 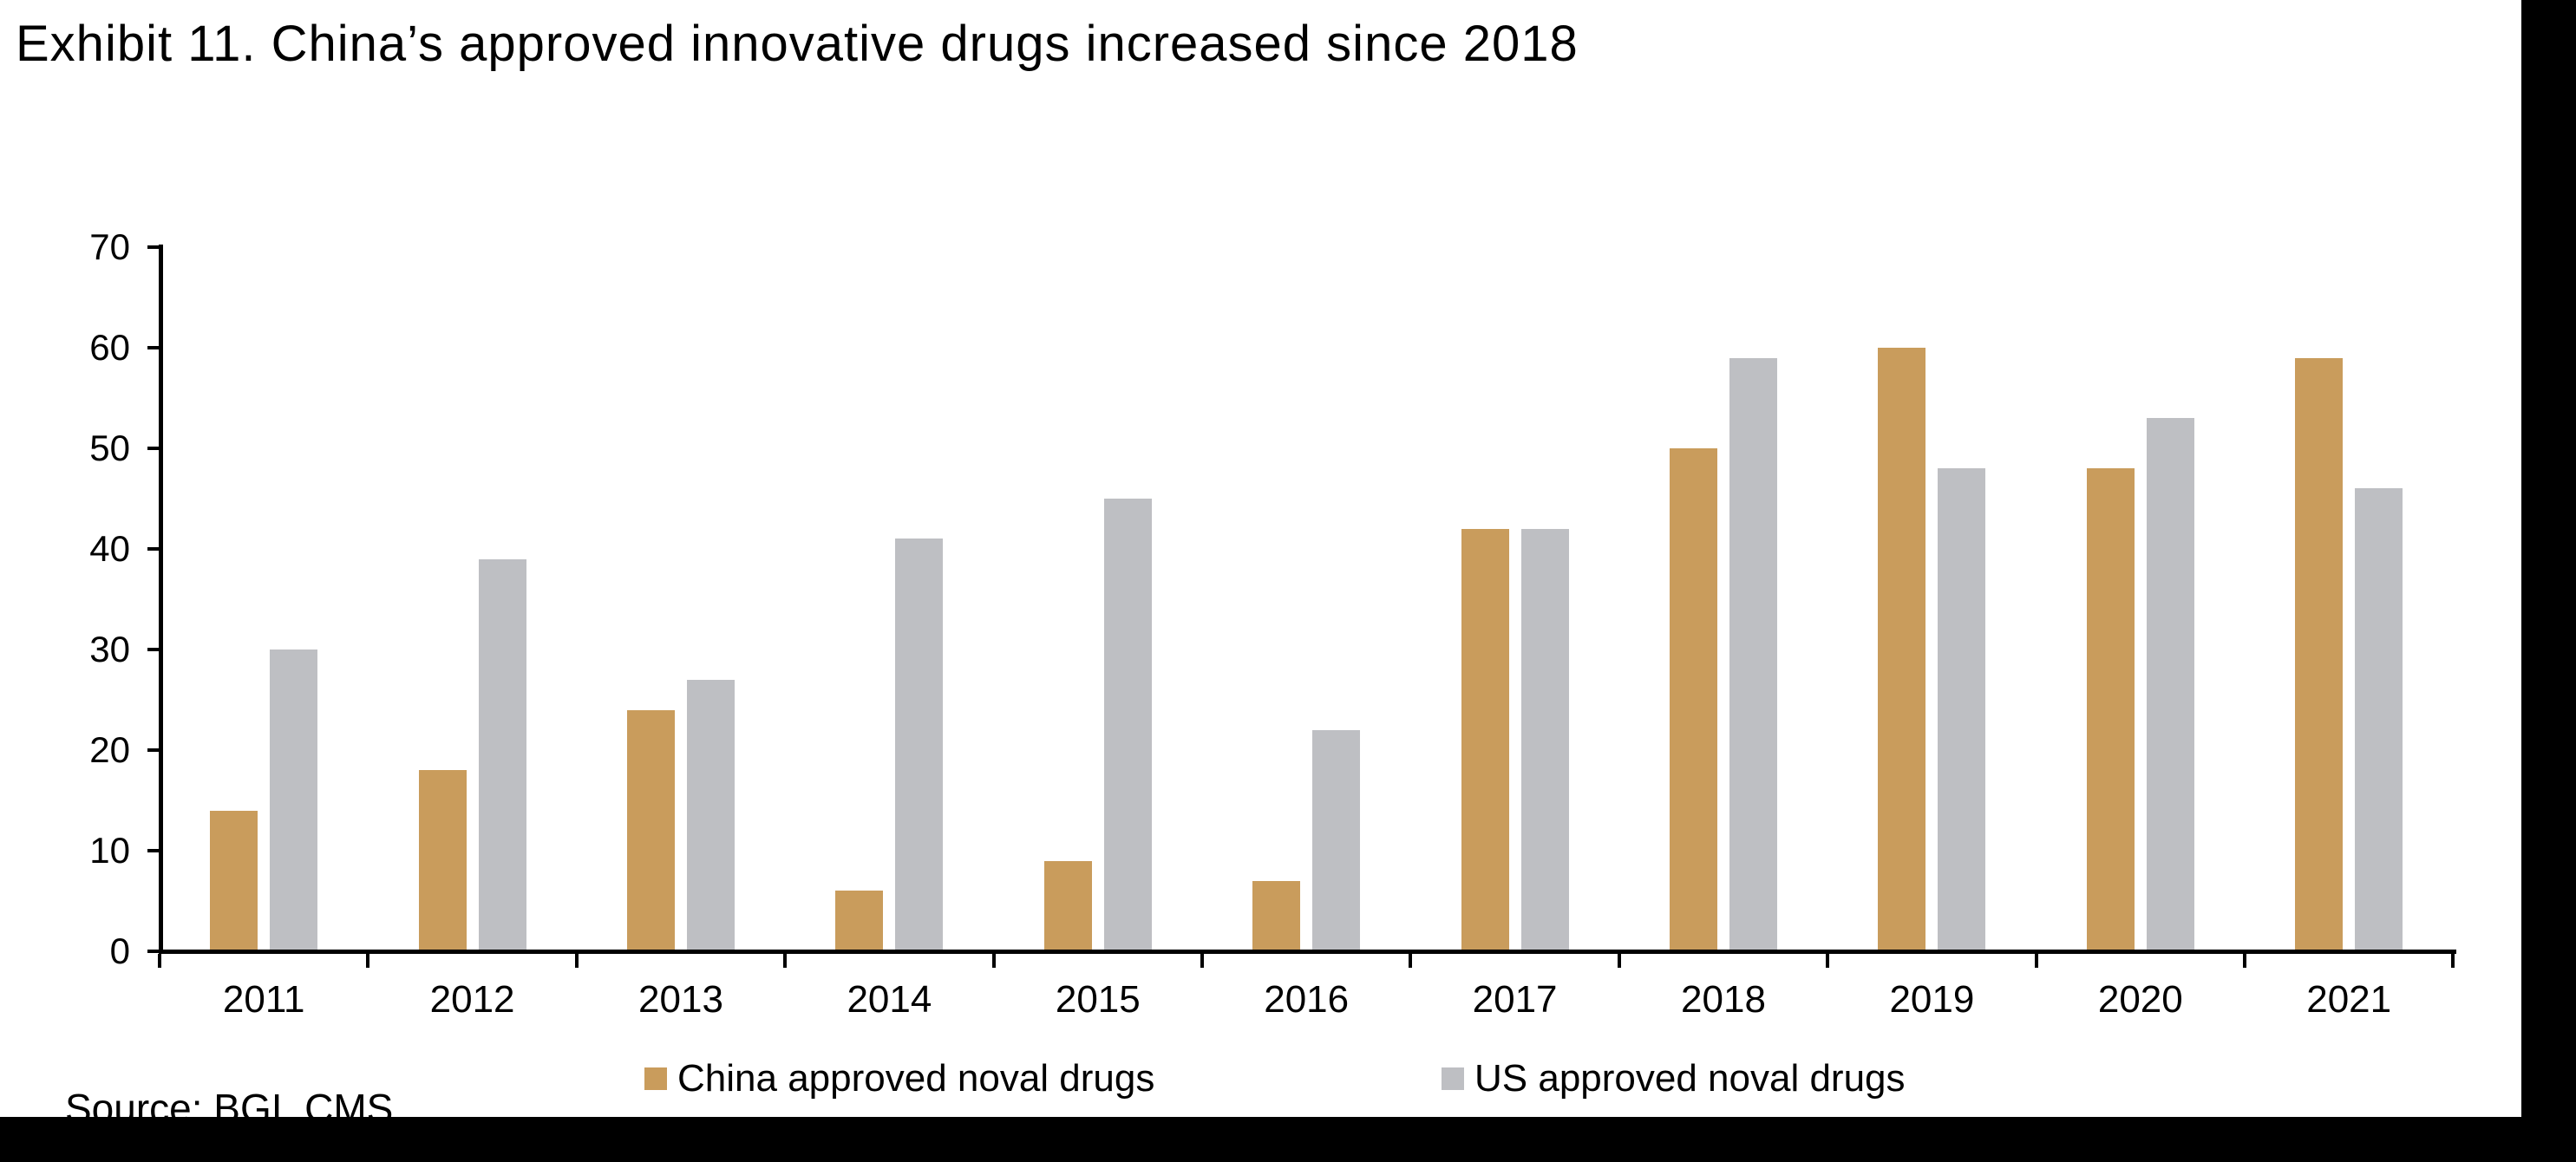 What do you see at coordinates (1962, 710) in the screenshot?
I see `bar-us-2019` at bounding box center [1962, 710].